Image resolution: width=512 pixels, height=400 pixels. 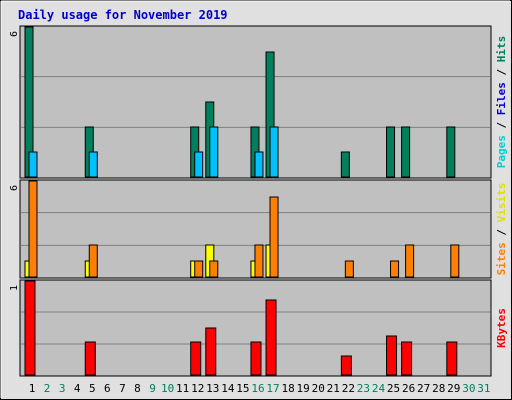 What do you see at coordinates (228, 388) in the screenshot?
I see `x-tick-label-day-14: 14` at bounding box center [228, 388].